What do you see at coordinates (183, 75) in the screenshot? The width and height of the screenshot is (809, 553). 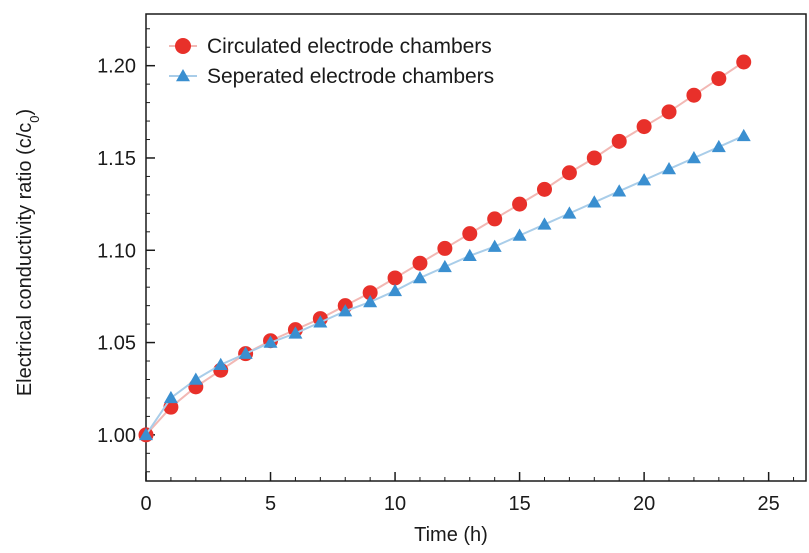 I see `legend-marker-triangle` at bounding box center [183, 75].